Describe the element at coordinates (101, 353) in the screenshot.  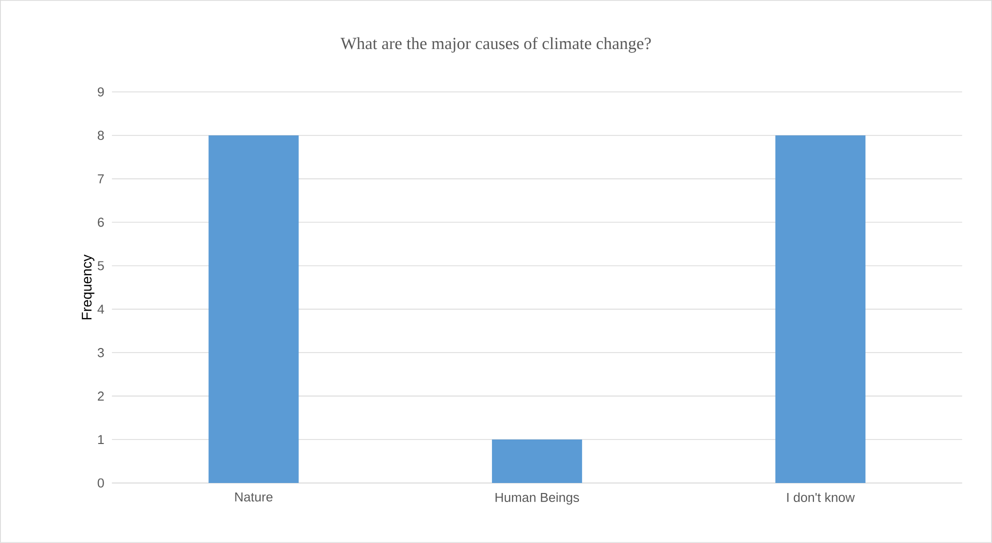
I see `y-tick-label: 3` at that location.